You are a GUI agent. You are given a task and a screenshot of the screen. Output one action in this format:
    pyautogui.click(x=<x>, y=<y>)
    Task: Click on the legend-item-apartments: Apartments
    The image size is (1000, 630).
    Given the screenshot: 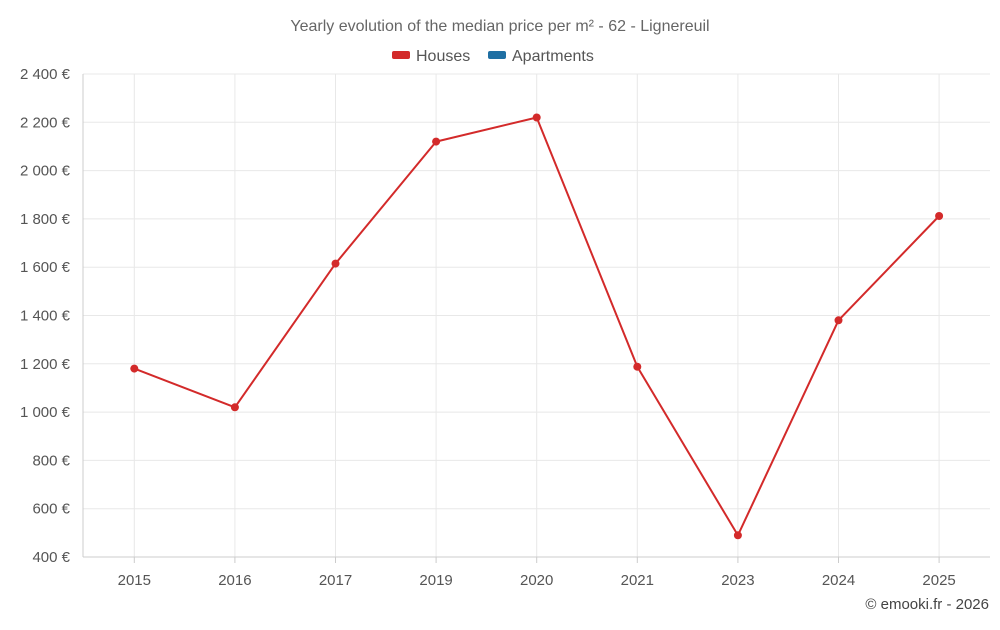 What is the action you would take?
    pyautogui.click(x=541, y=56)
    